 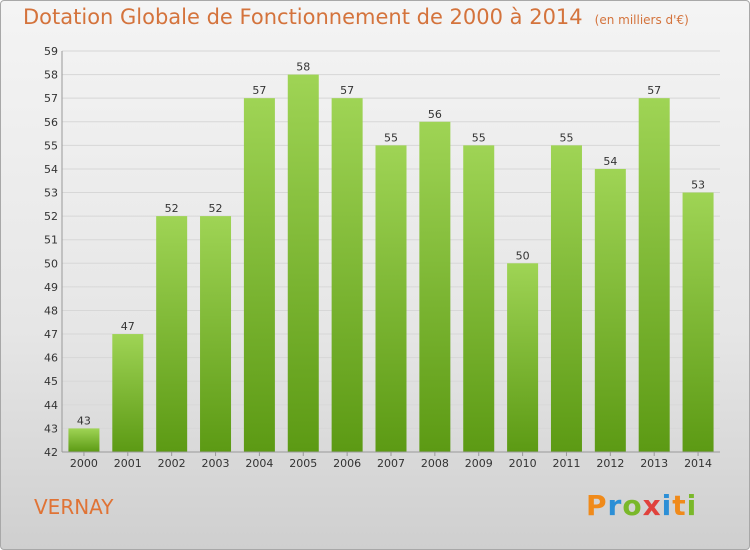 I want to click on proxiti-logo: Proxiti, so click(x=641, y=505).